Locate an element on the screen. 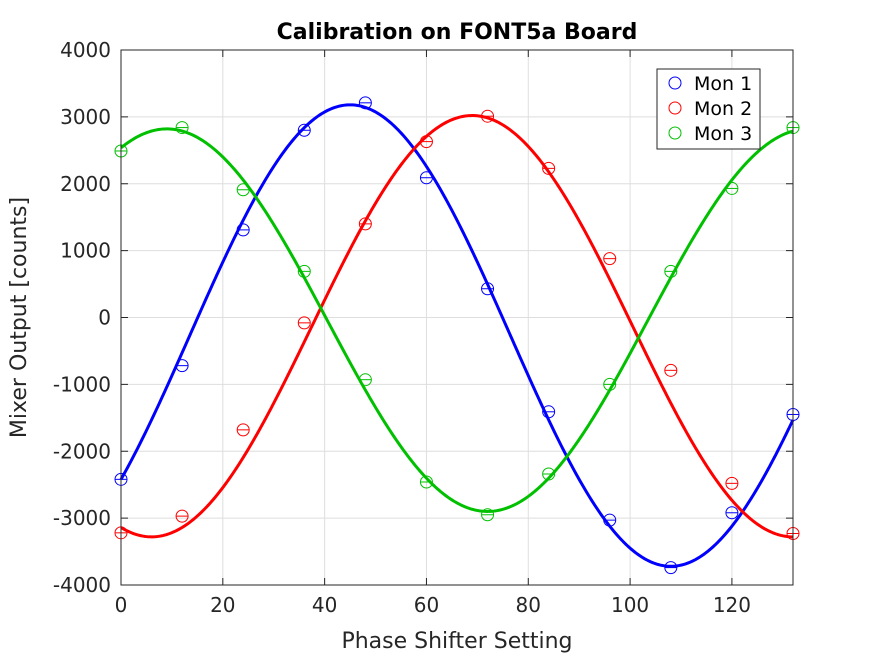  legend-box is located at coordinates (708, 109).